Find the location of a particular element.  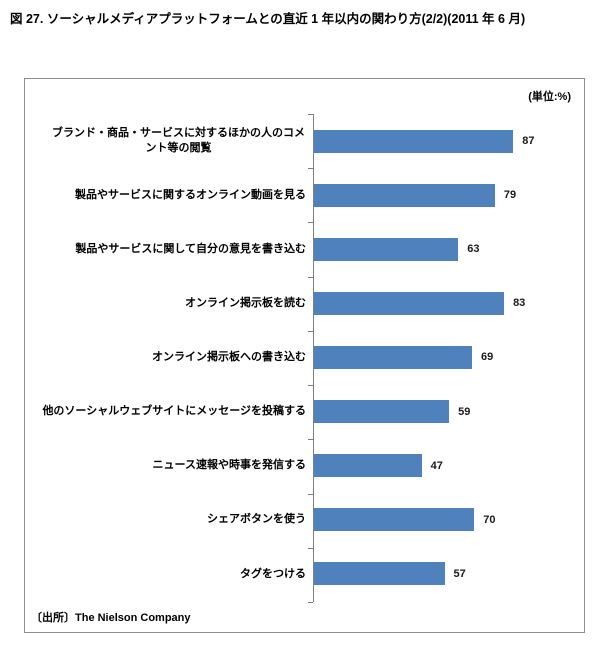

category-label: タグをつける is located at coordinates (273, 573).